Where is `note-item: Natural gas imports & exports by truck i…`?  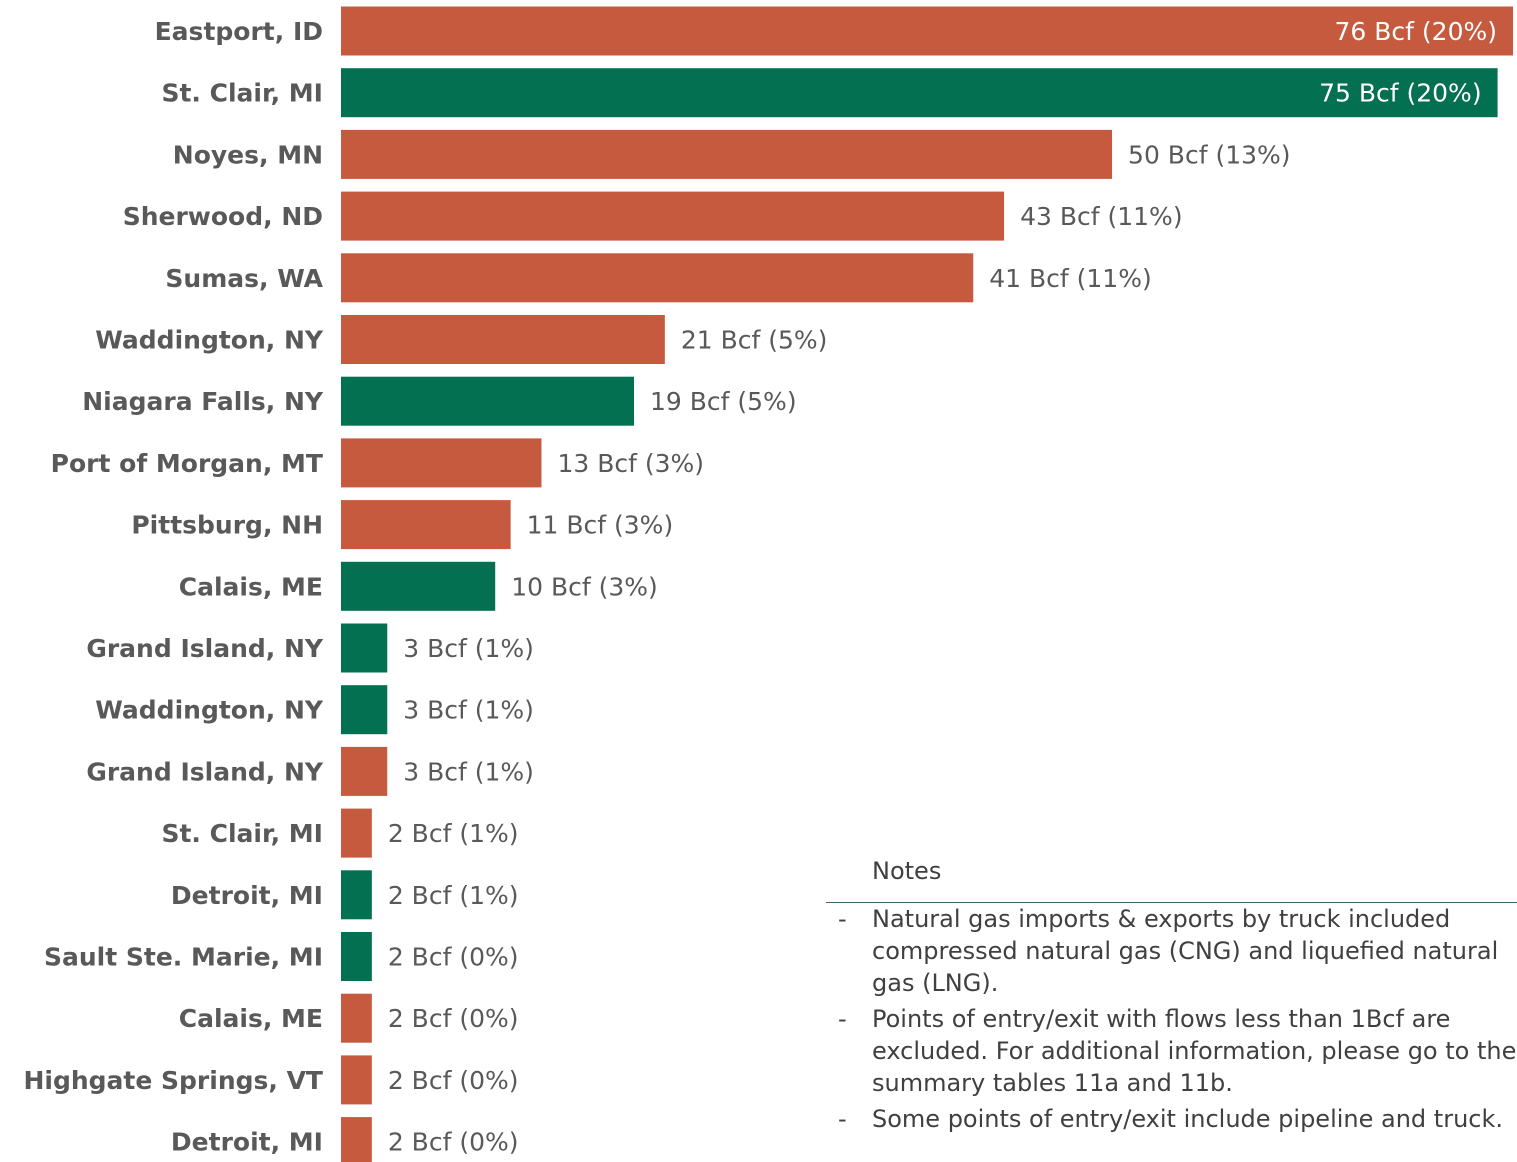 note-item: Natural gas imports & exports by truck i… is located at coordinates (1171, 951).